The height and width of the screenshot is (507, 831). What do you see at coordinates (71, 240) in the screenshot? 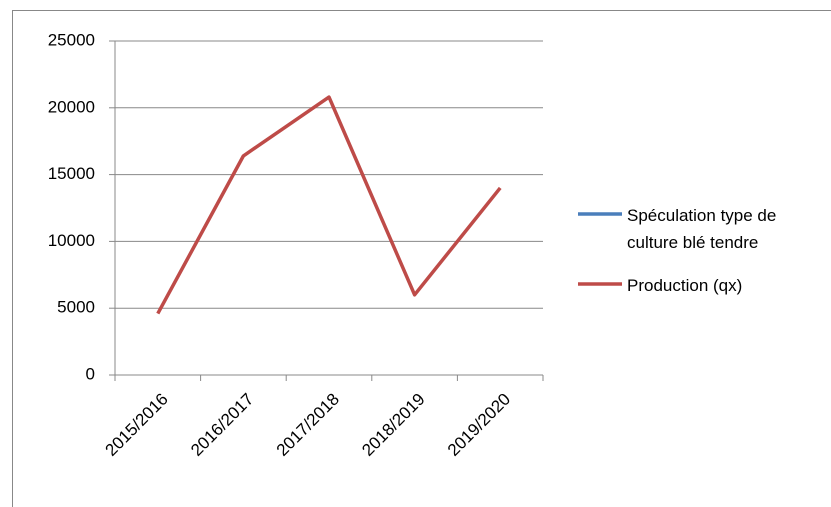
I see `y-tick-label: 10000` at bounding box center [71, 240].